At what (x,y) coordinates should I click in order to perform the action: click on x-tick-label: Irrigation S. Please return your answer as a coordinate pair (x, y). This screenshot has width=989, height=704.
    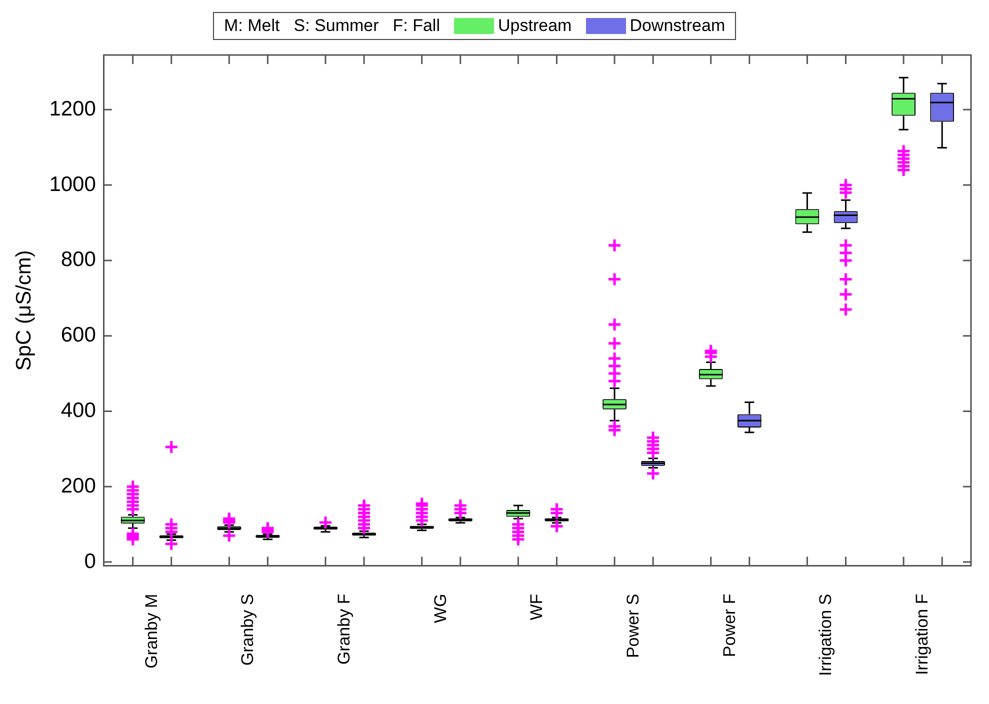
    Looking at the image, I should click on (826, 635).